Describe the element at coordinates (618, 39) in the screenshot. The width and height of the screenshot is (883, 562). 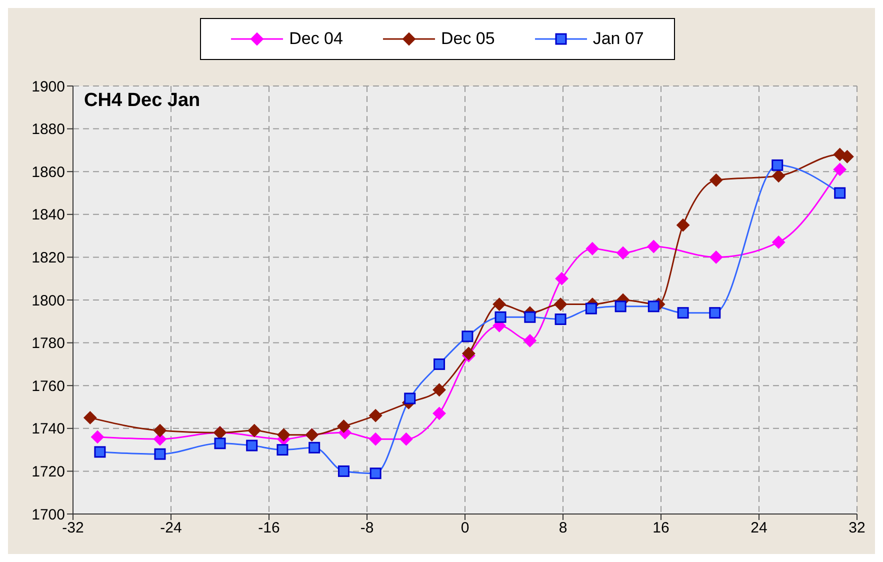
I see `legend-label: Jan 07` at that location.